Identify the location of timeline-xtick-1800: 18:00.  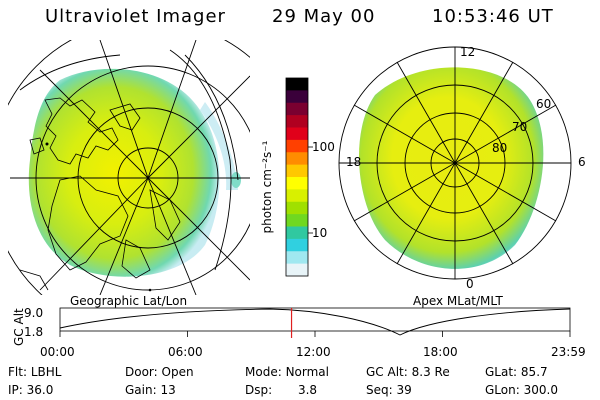
(440, 352).